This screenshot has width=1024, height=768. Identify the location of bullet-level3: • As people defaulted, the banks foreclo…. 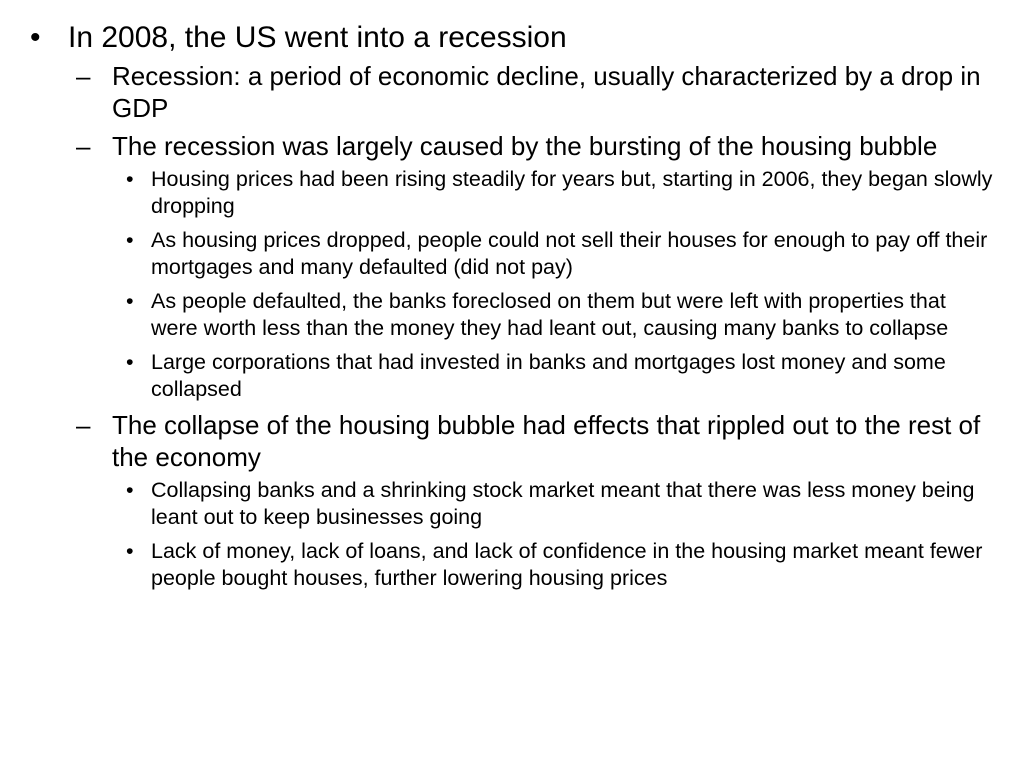
(560, 315).